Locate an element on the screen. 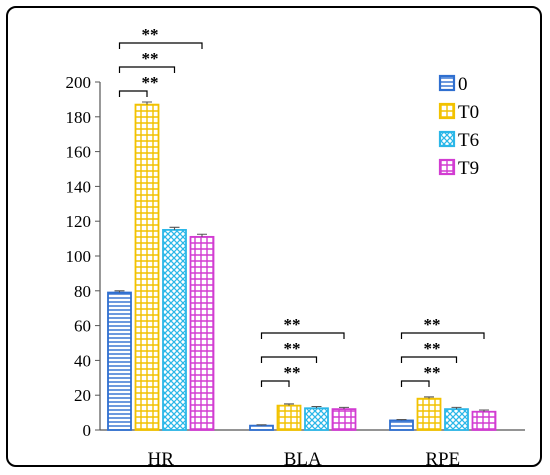 The width and height of the screenshot is (550, 475). legend-label: T0 is located at coordinates (468, 112).